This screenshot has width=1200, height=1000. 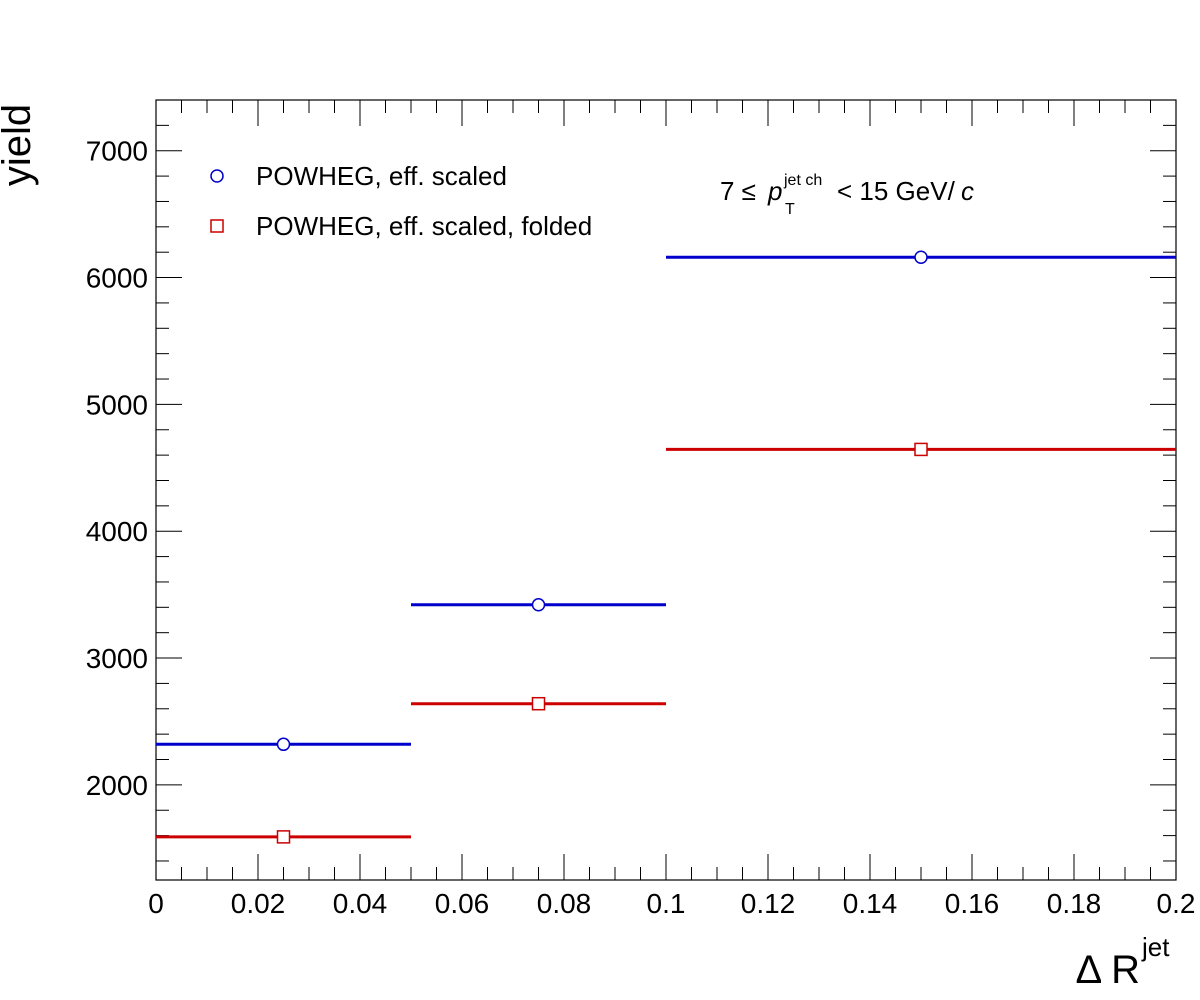 What do you see at coordinates (1176, 903) in the screenshot?
I see `x-tick-label: 0.2` at bounding box center [1176, 903].